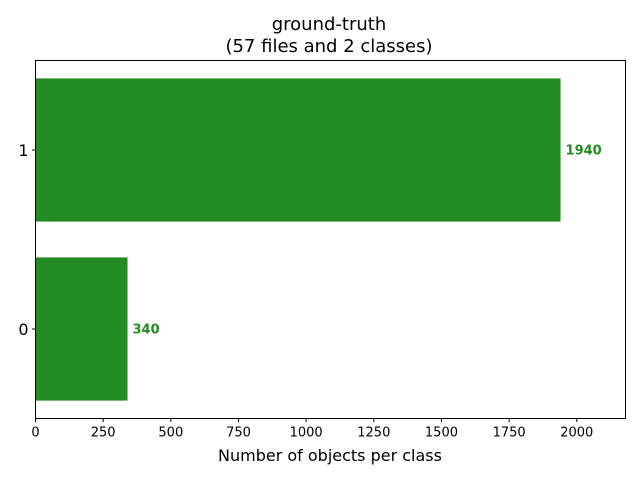 The height and width of the screenshot is (480, 640). What do you see at coordinates (306, 433) in the screenshot?
I see `x-tick-label-1000: 1000` at bounding box center [306, 433].